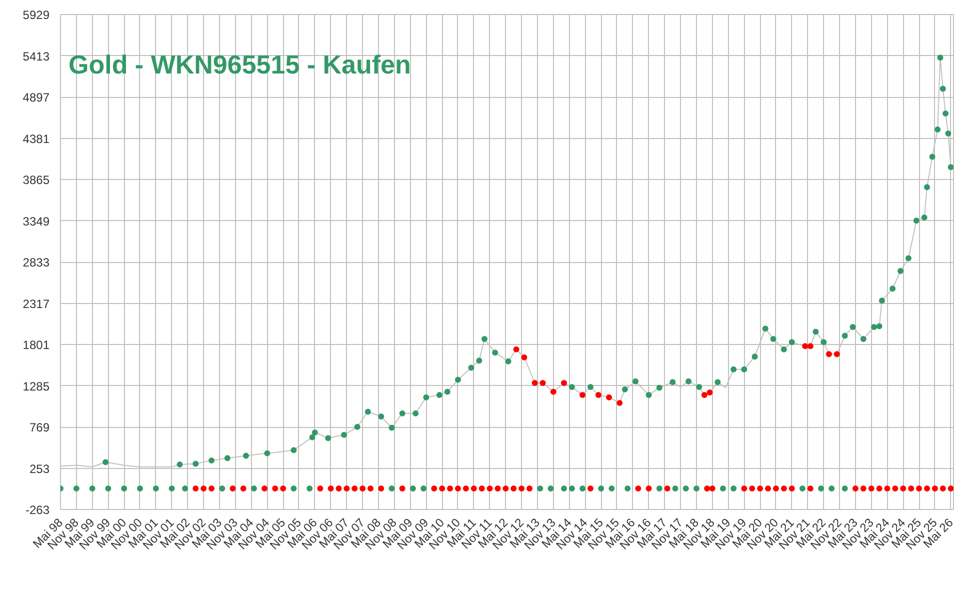 The image size is (970, 603). Describe the element at coordinates (36, 386) in the screenshot. I see `y-tick-label: 1285` at that location.